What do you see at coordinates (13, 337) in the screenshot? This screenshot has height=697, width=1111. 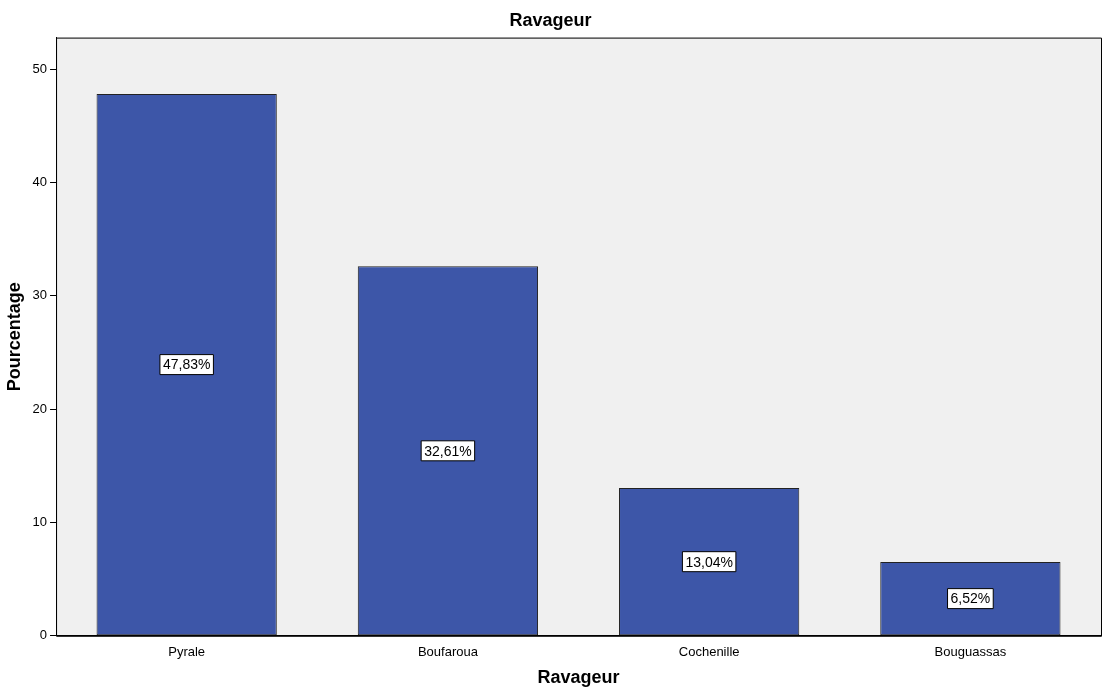 I see `y-axis-title: Pourcentage` at bounding box center [13, 337].